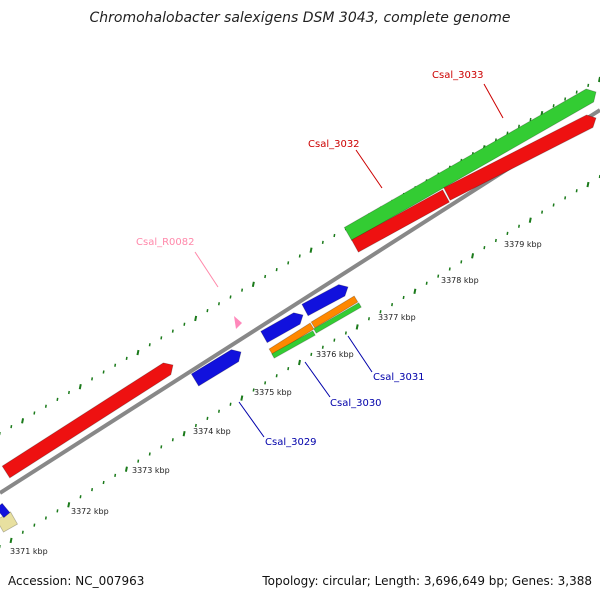  I want to click on kbp-label: 3371 kbp, so click(29, 551).